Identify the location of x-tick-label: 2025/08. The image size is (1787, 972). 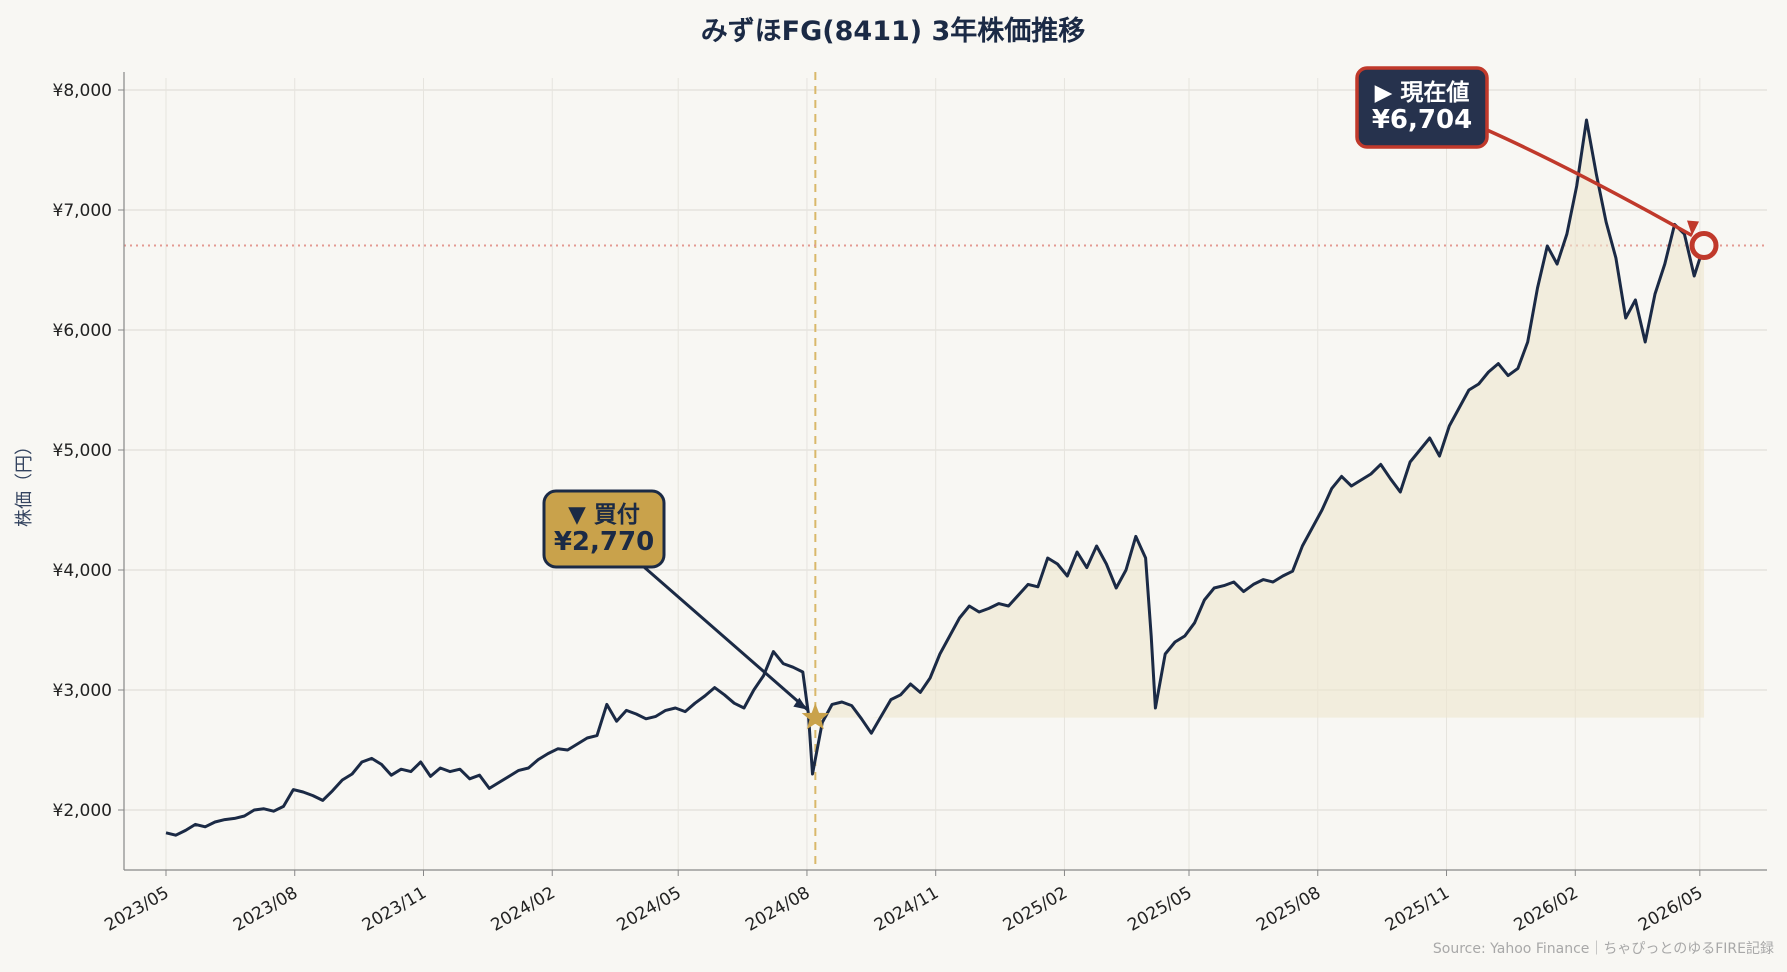
(1288, 909).